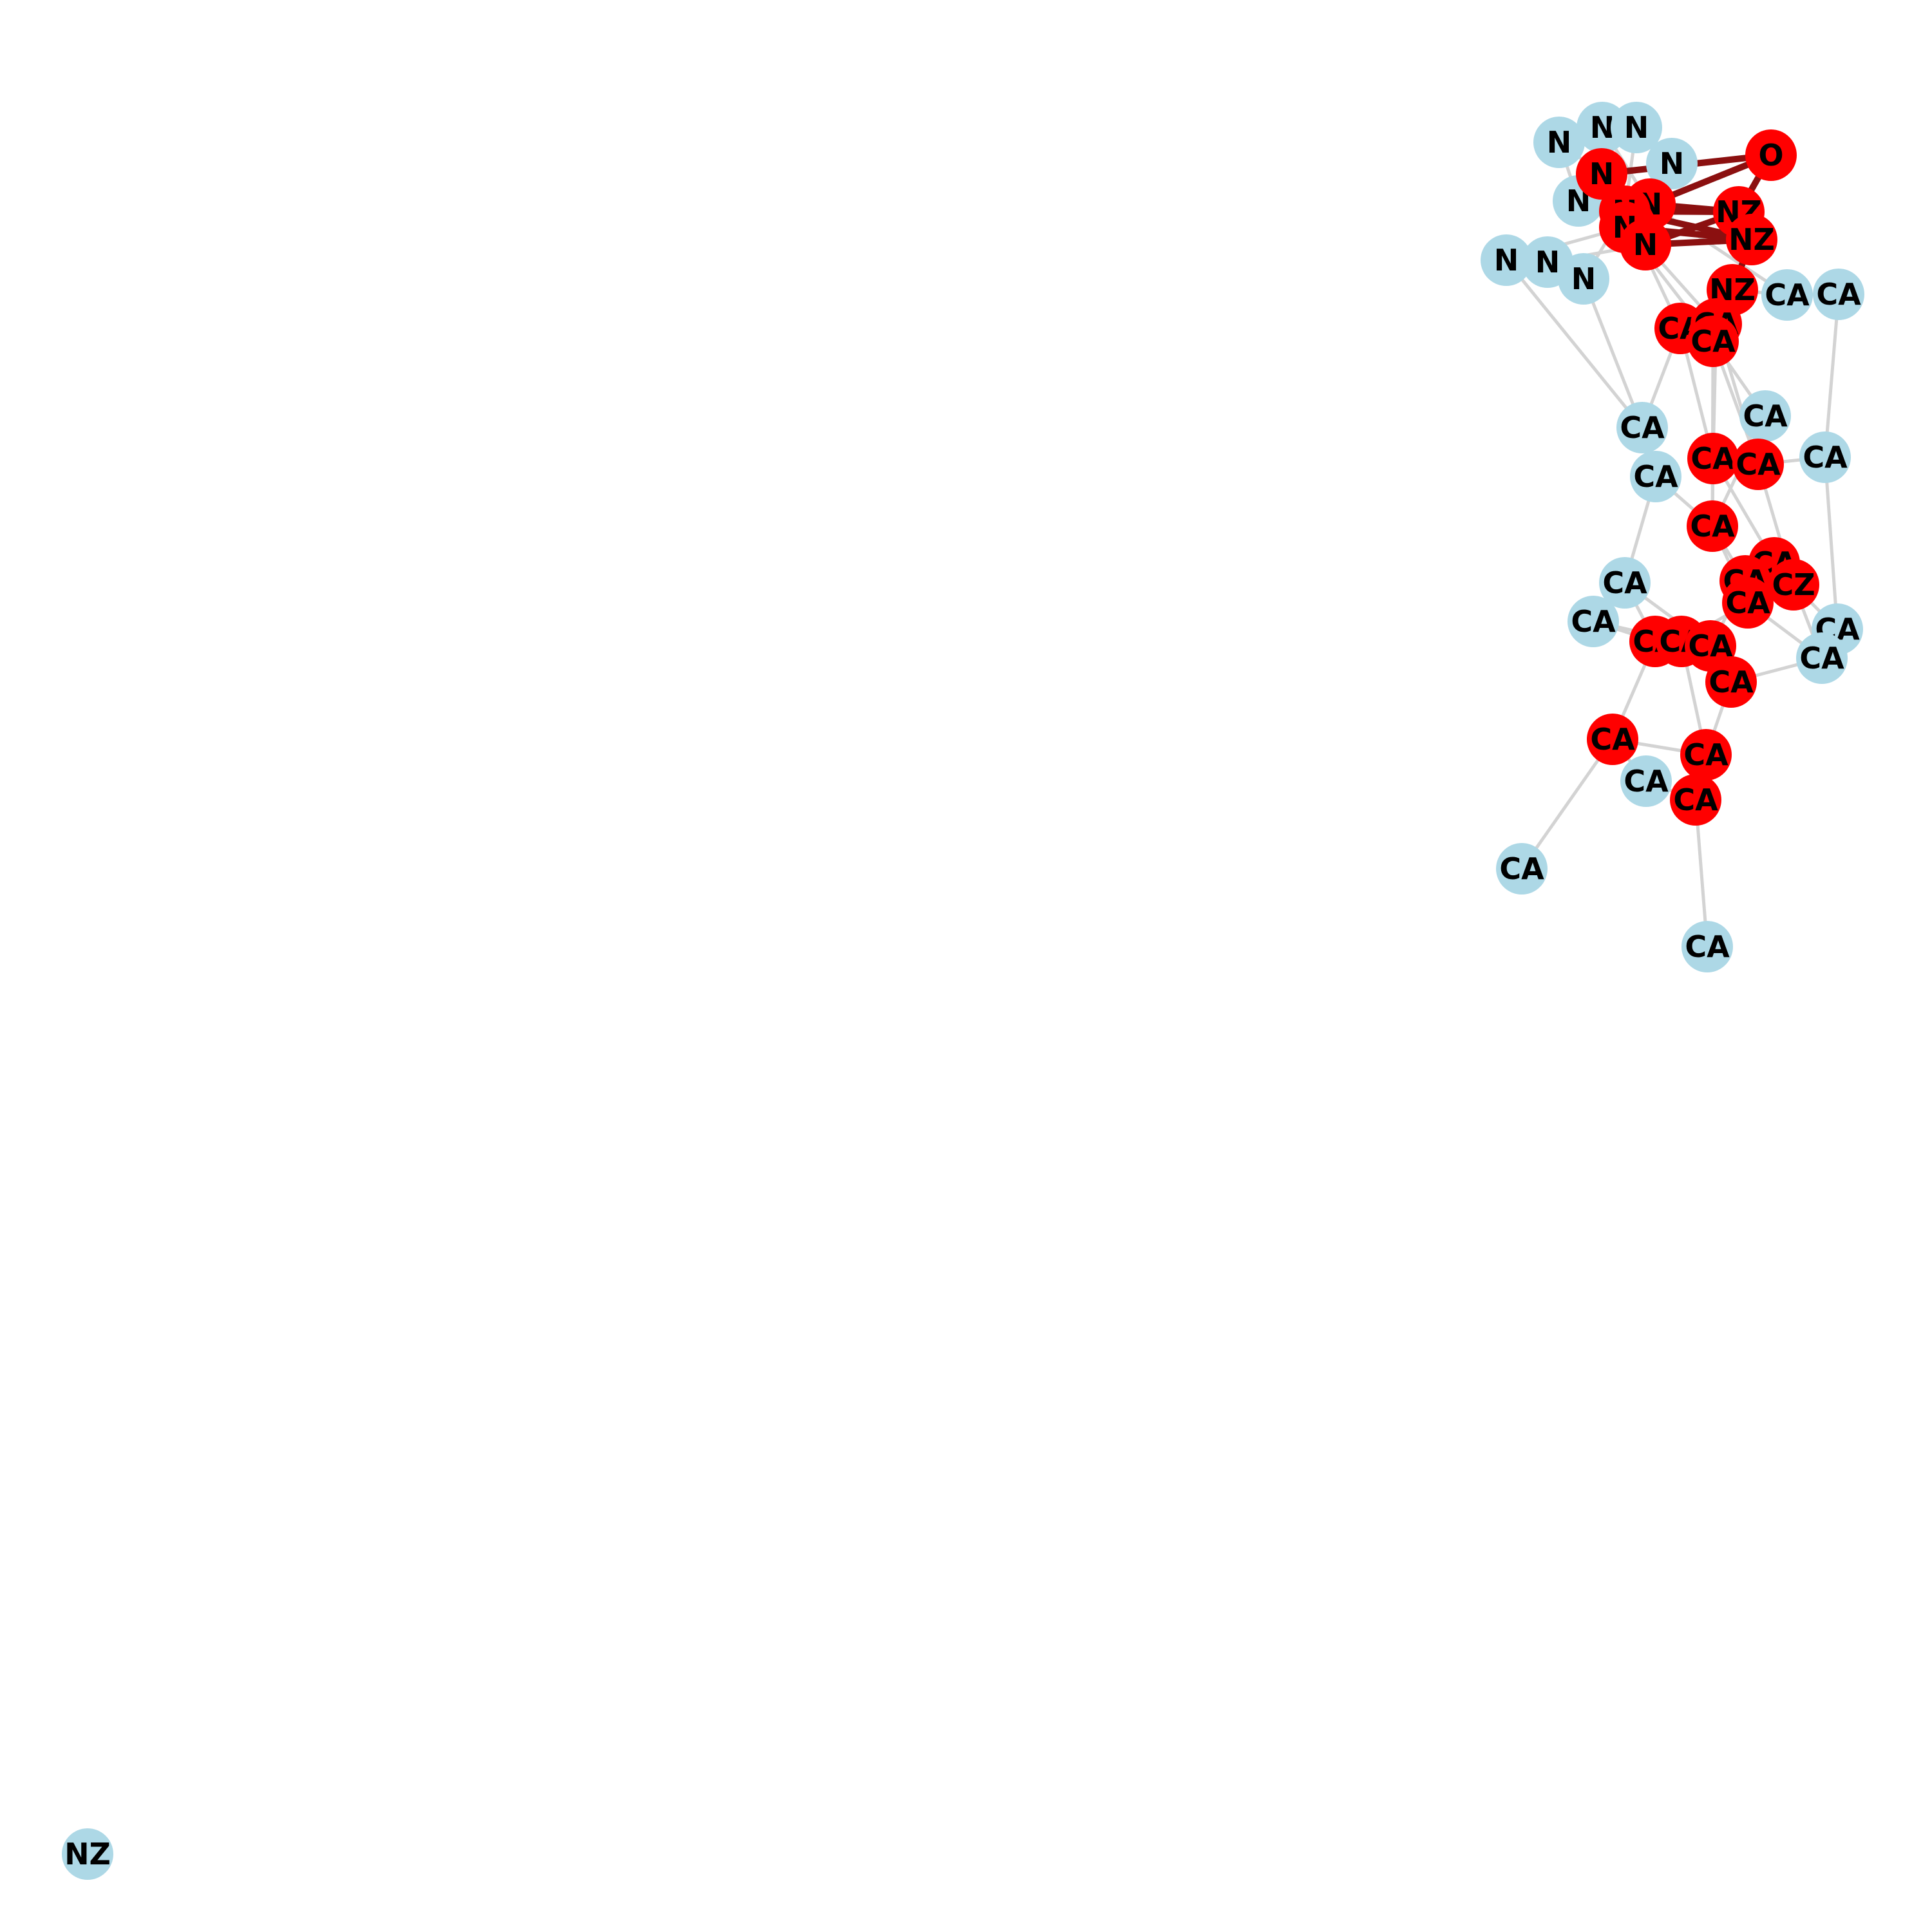  I want to click on graph-node-nz2: NZ, so click(1752, 240).